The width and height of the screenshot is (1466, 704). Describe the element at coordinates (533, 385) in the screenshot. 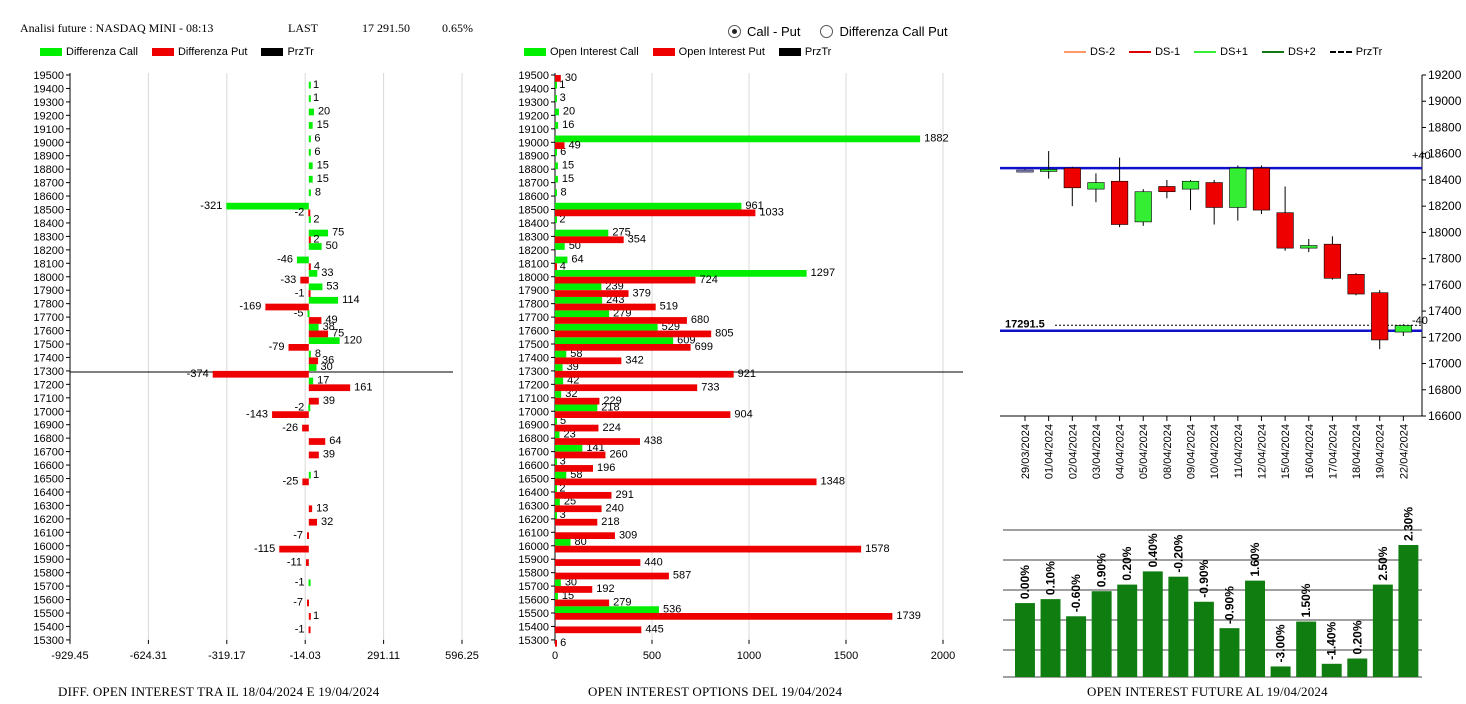

I see `y-tick-label: 17200` at that location.